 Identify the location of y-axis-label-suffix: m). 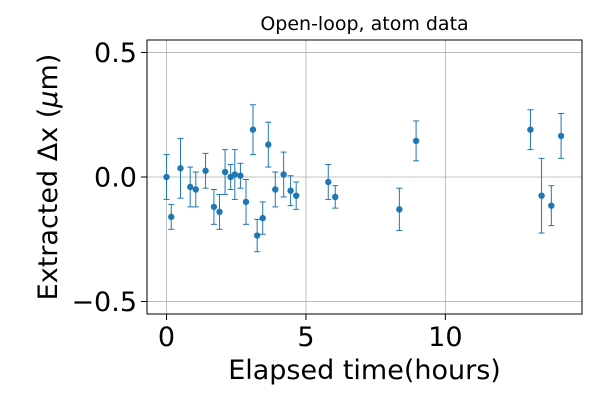
(48, 72).